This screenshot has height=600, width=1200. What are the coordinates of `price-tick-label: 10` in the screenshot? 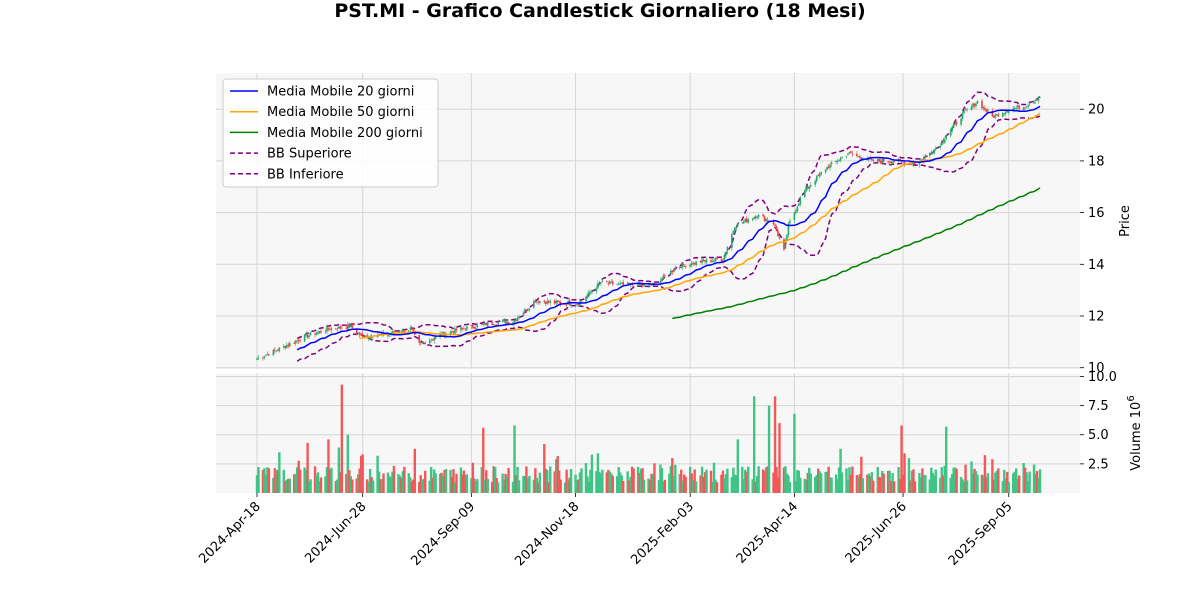 It's located at (1096, 368).